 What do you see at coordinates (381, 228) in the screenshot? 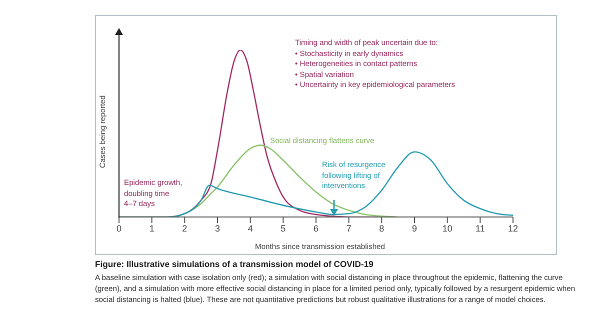
I see `x-tick-label: 8` at bounding box center [381, 228].